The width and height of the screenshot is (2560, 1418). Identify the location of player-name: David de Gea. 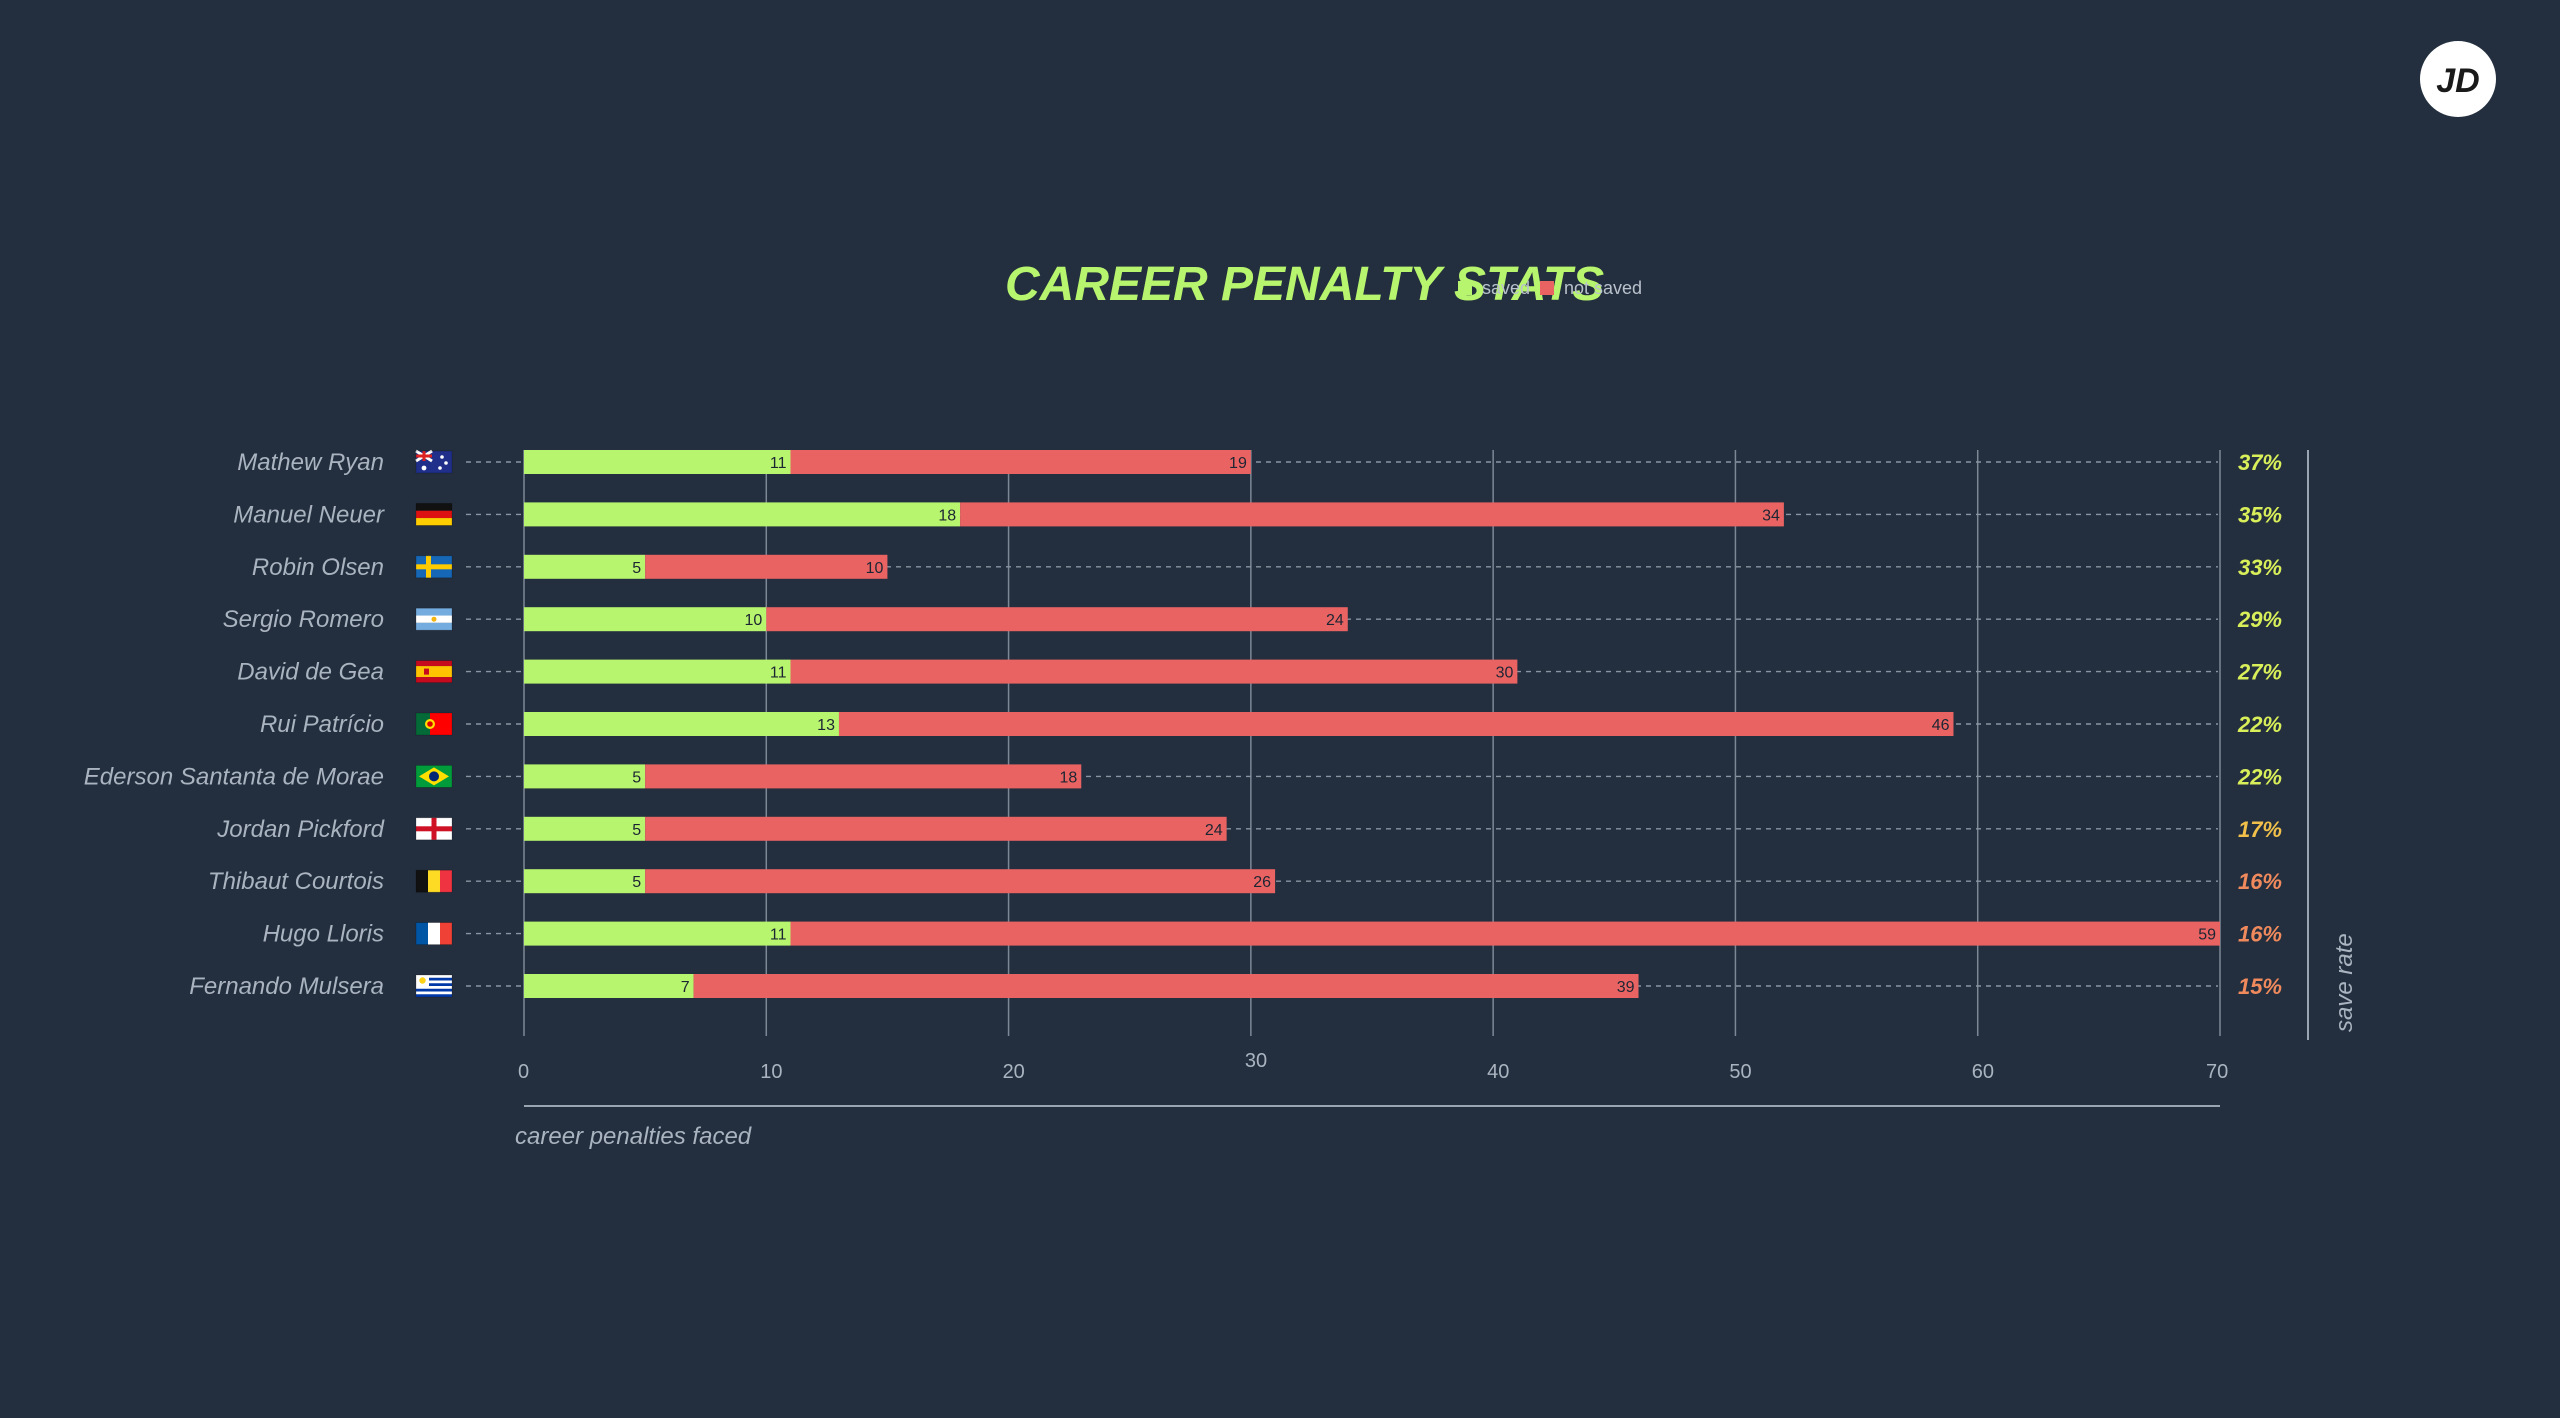
(310, 672).